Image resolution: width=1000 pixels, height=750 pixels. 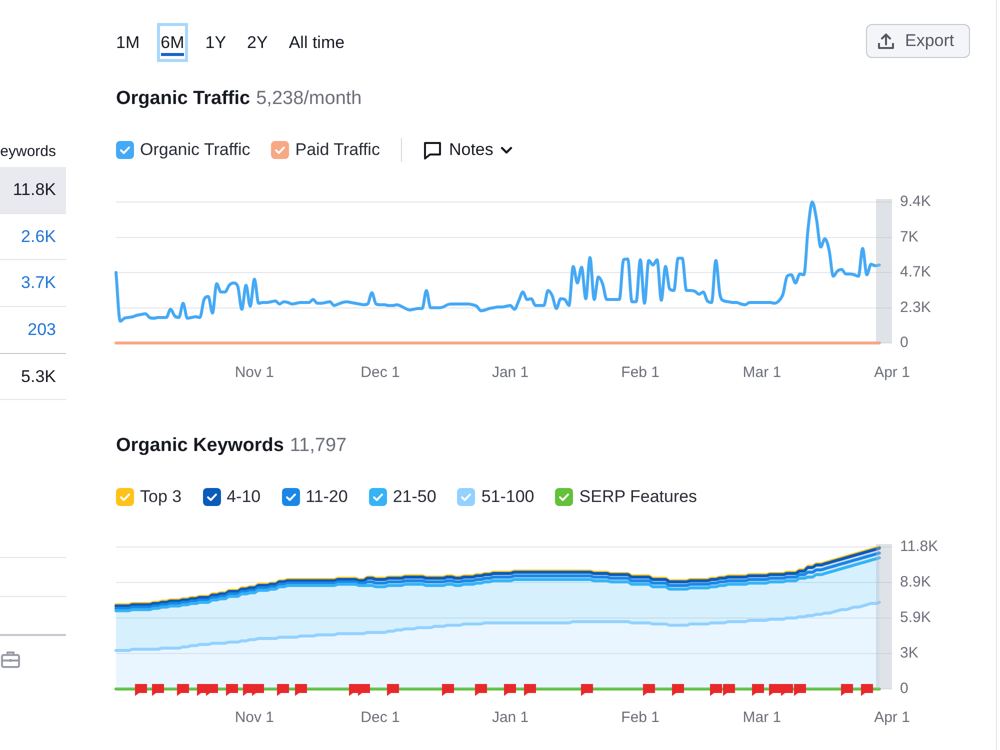 What do you see at coordinates (257, 42) in the screenshot?
I see `text: 2Y` at bounding box center [257, 42].